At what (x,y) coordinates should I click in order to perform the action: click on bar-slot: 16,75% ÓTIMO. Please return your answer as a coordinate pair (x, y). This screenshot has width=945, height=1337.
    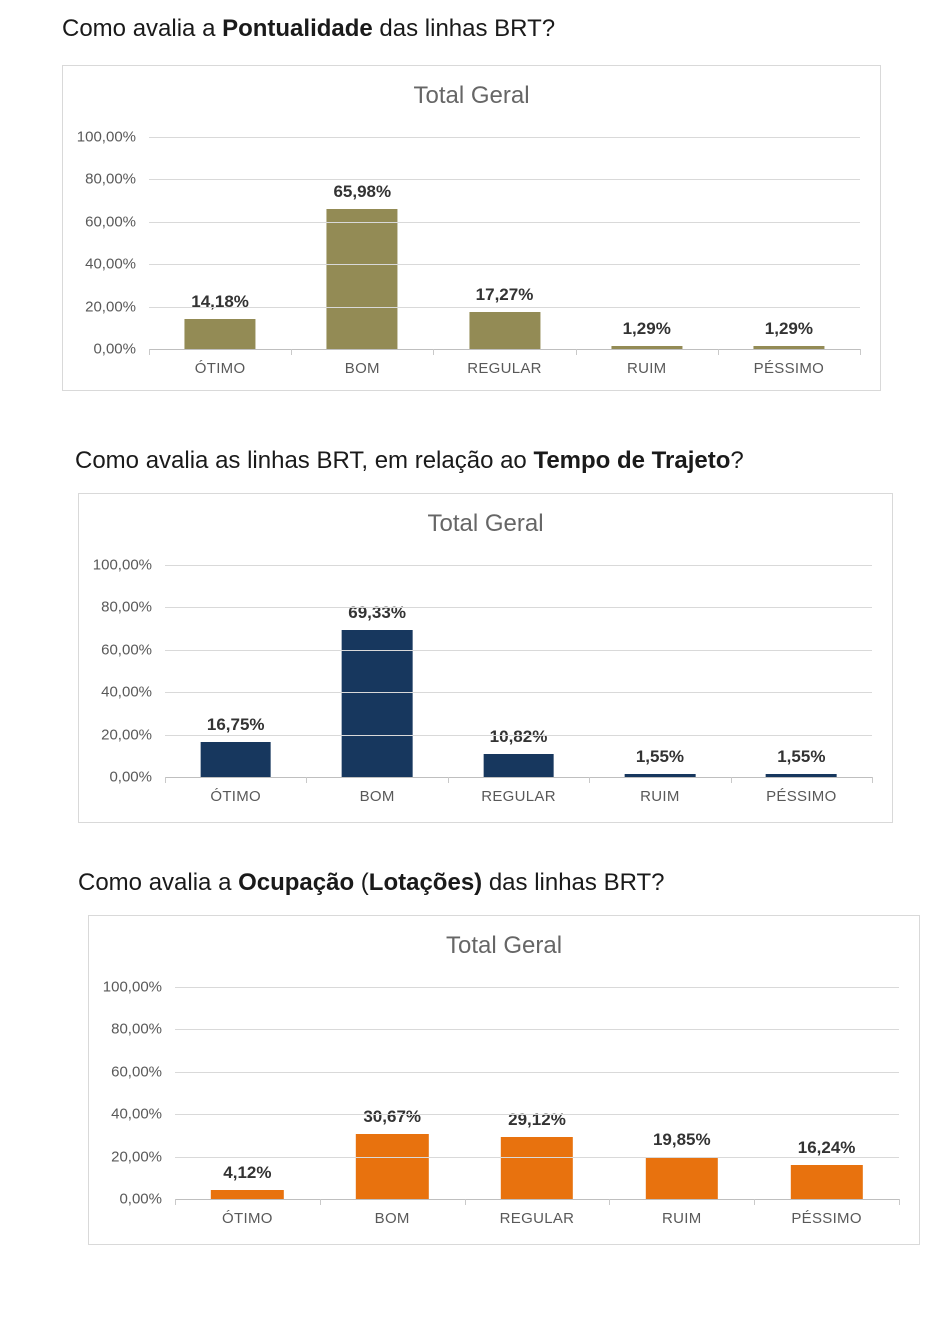
    Looking at the image, I should click on (235, 685).